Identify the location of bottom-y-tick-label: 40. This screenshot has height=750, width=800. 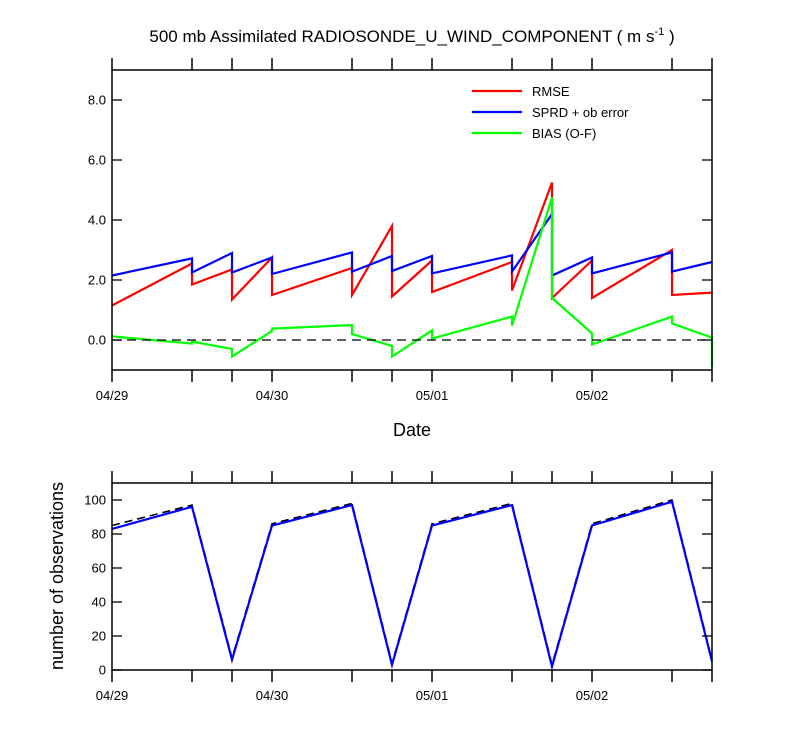
(99, 602).